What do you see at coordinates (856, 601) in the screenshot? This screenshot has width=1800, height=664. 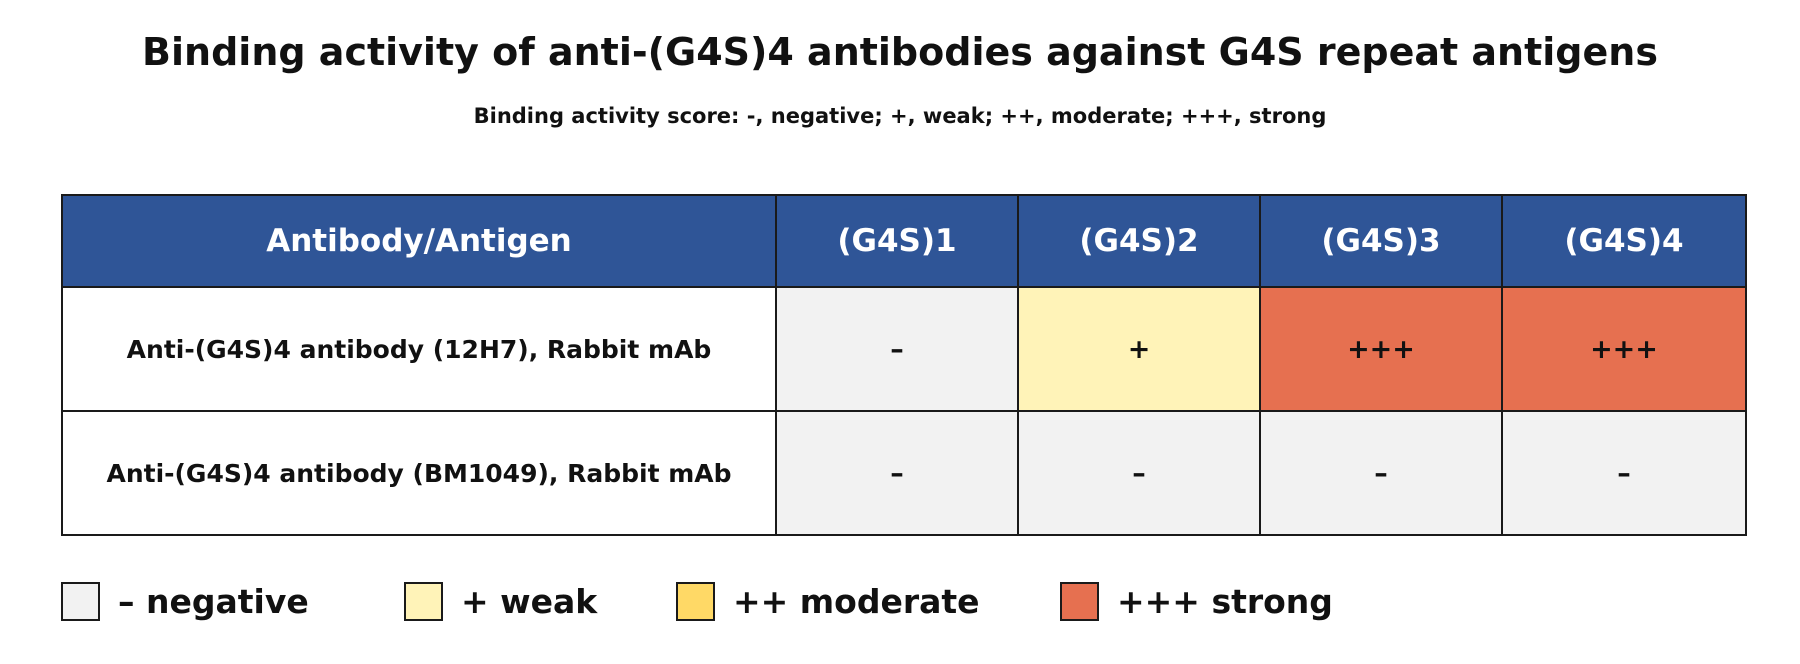 I see `legend-label-moderate: ++ moderate` at bounding box center [856, 601].